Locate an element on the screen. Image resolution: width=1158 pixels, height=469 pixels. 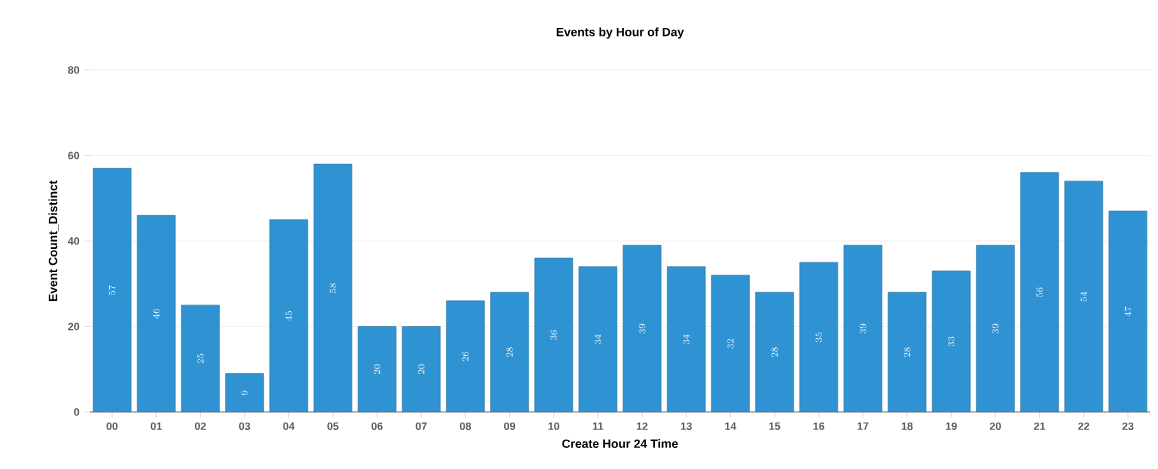
data-label: 58 is located at coordinates (333, 288).